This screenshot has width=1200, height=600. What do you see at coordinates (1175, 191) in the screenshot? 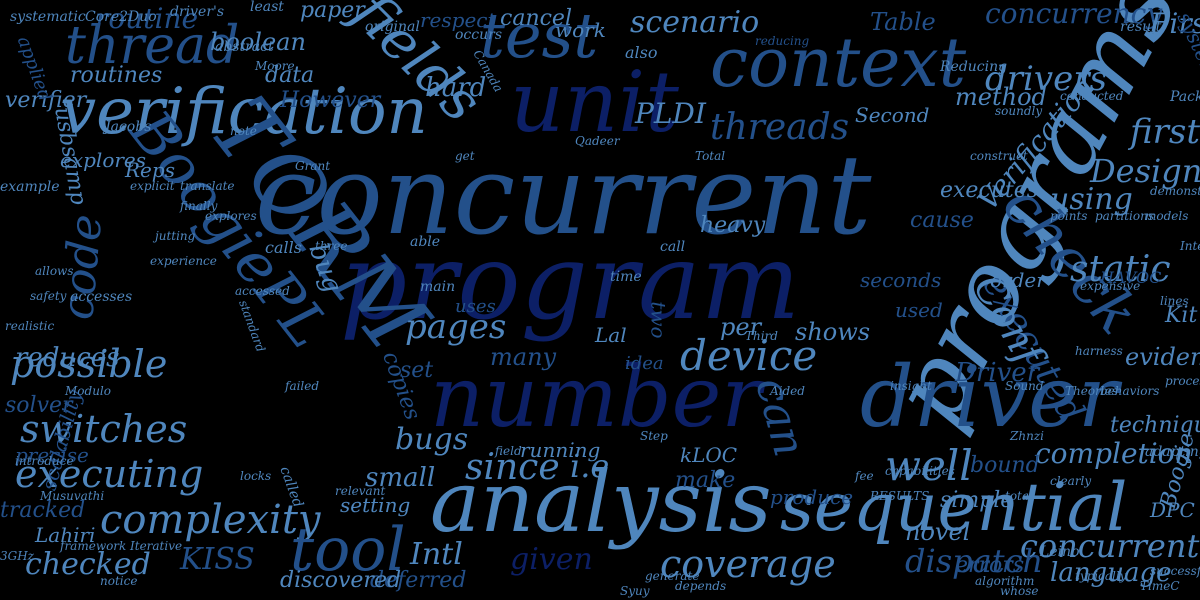
I see `word-demonstrates: demonstrates` at bounding box center [1175, 191].